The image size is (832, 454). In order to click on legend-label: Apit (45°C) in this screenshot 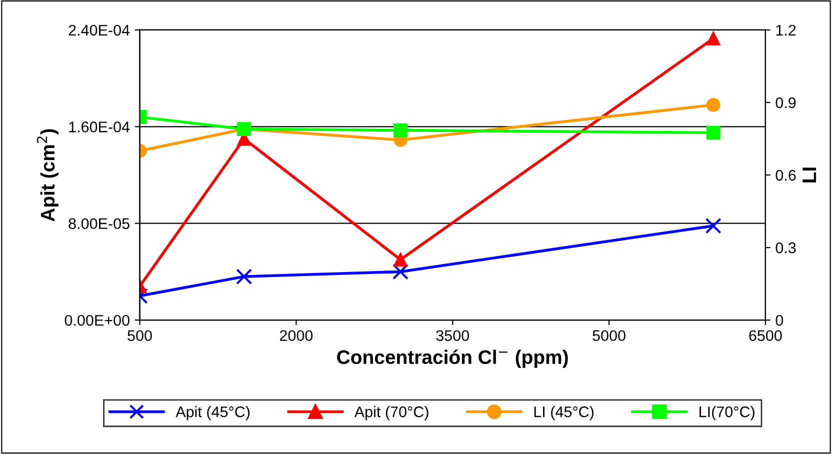, I will do `click(213, 413)`.